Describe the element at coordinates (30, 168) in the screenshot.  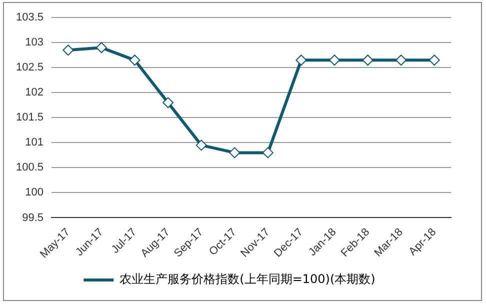
I see `y-tick-label: 100.5` at that location.